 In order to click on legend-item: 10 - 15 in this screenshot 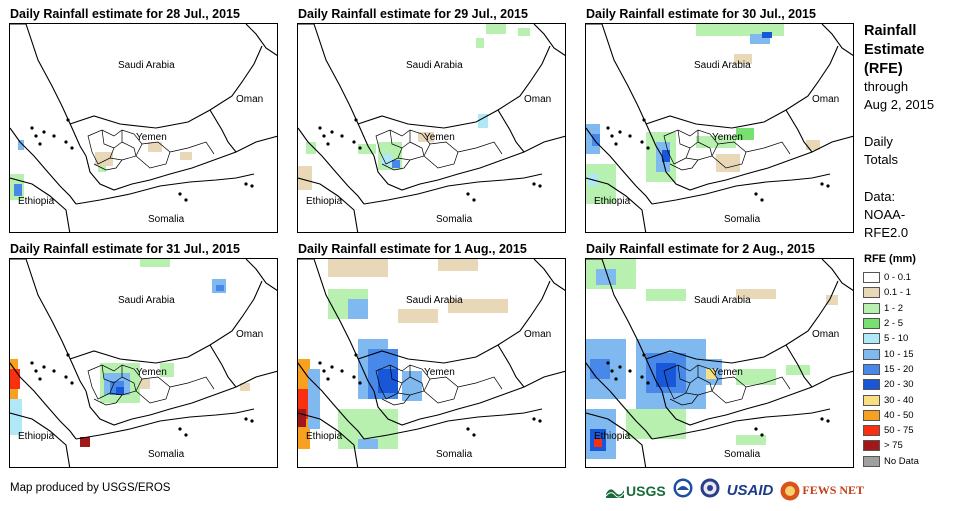, I will do `click(891, 353)`.